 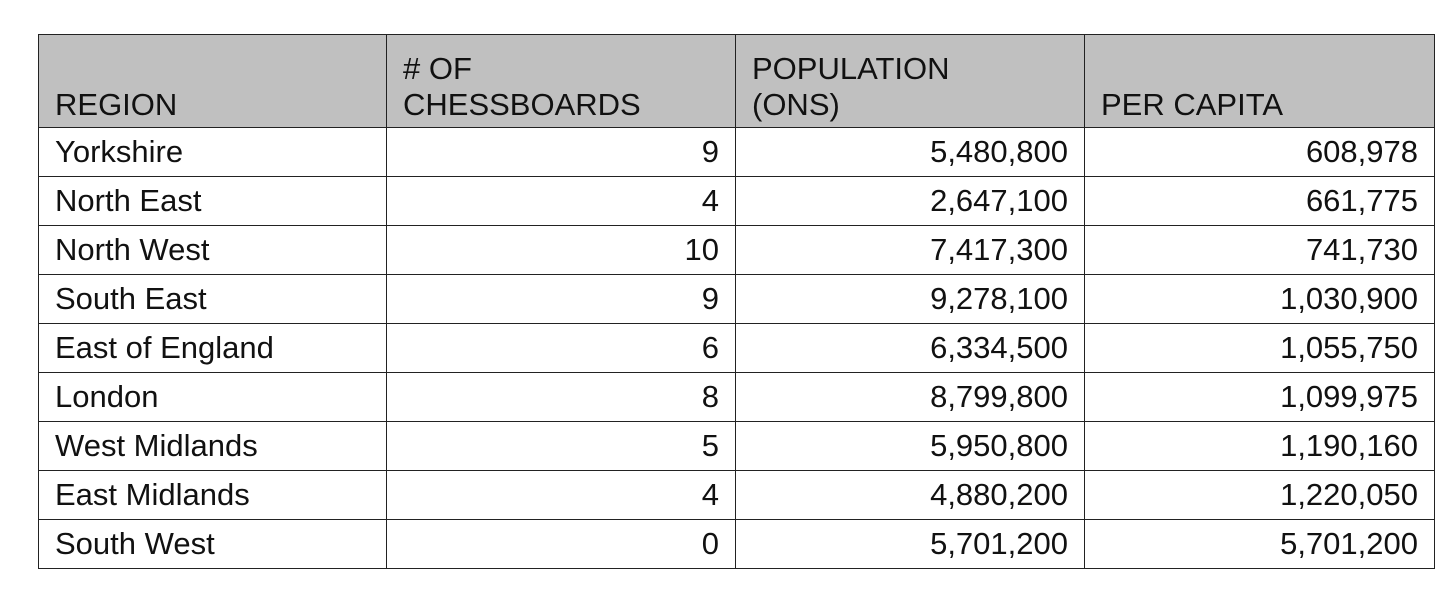 I want to click on table-row: Yorkshire 9 5,480,800 608,978, so click(x=736, y=152).